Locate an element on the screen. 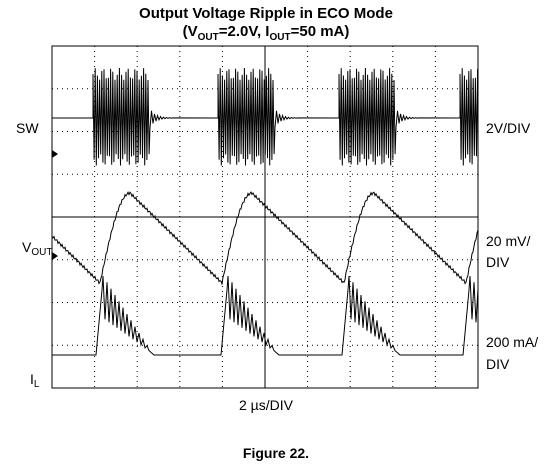  label-sub: OUT is located at coordinates (41, 252).